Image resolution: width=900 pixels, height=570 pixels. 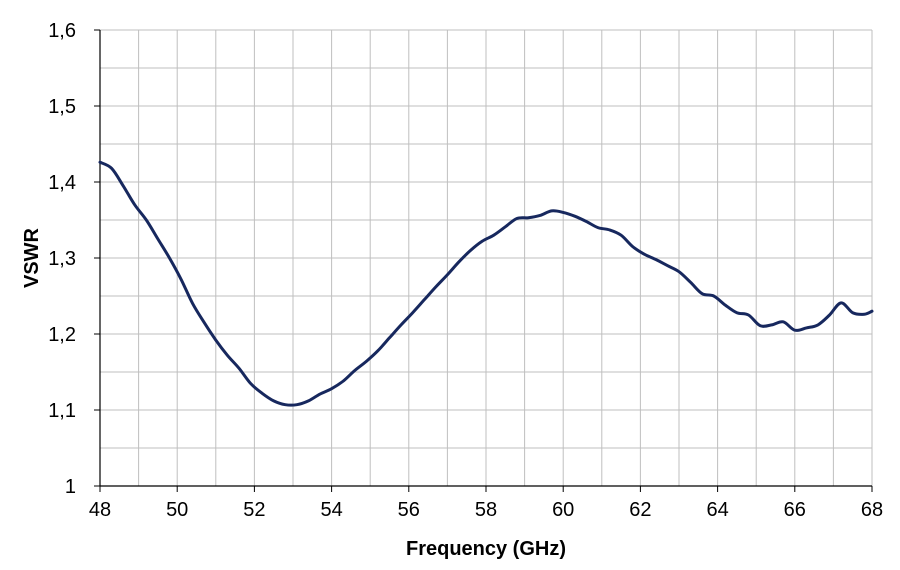 What do you see at coordinates (640, 510) in the screenshot?
I see `x-tick-label: 62` at bounding box center [640, 510].